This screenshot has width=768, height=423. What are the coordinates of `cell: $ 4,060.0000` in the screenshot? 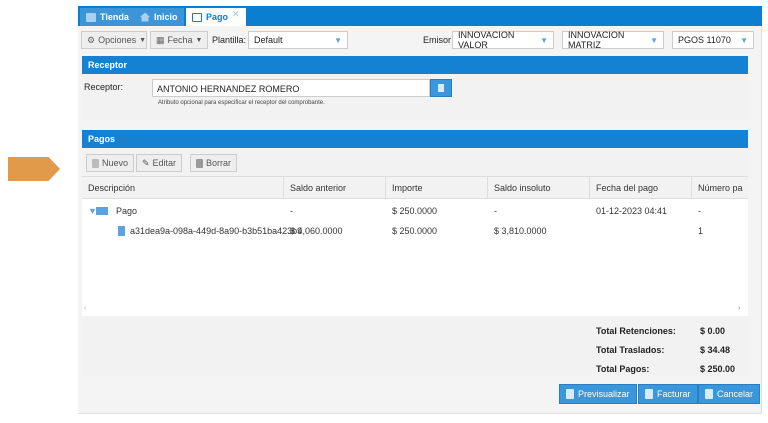 It's located at (316, 231).